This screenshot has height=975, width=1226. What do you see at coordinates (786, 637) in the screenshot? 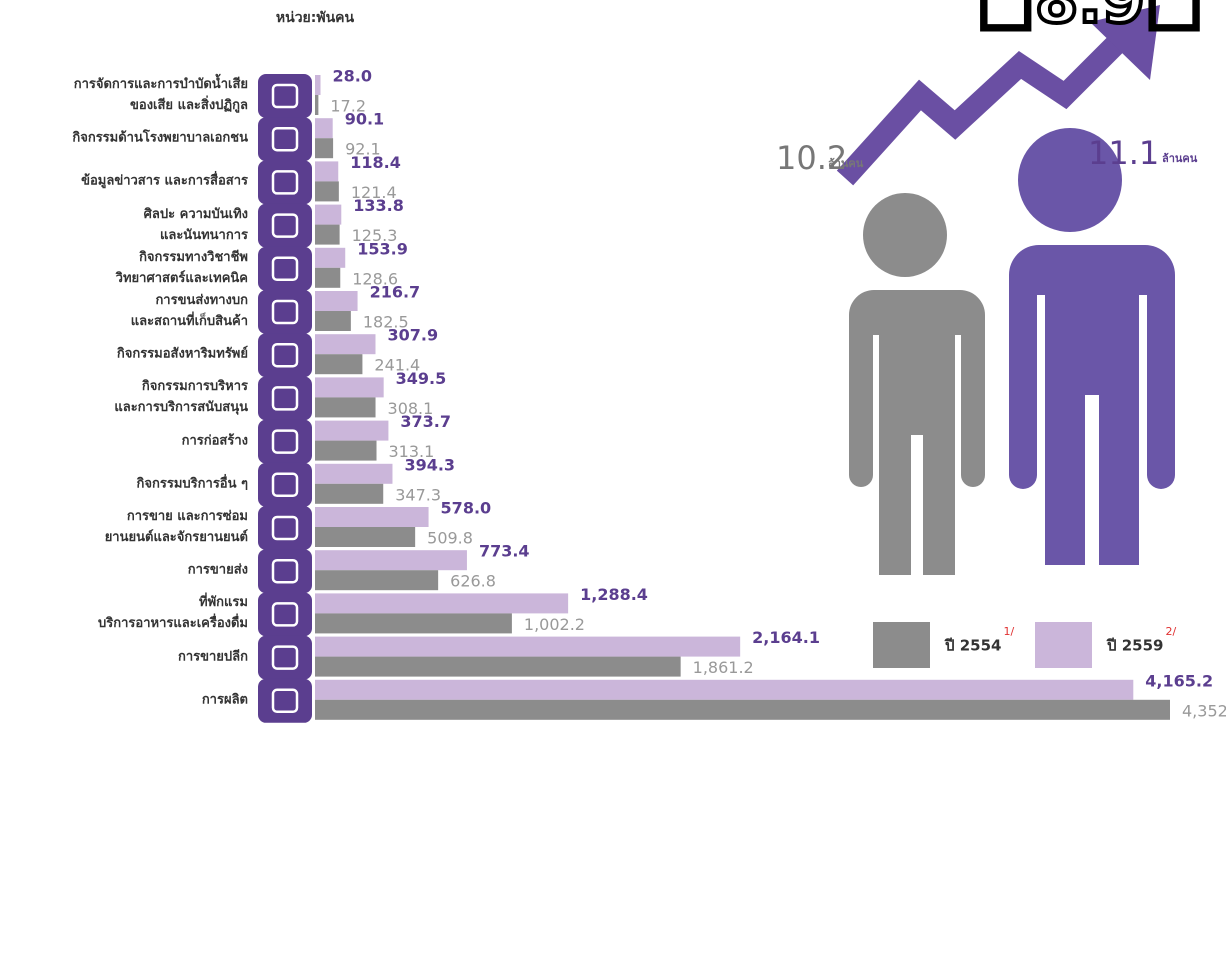
I see `value-label: 2,164.1` at bounding box center [786, 637].